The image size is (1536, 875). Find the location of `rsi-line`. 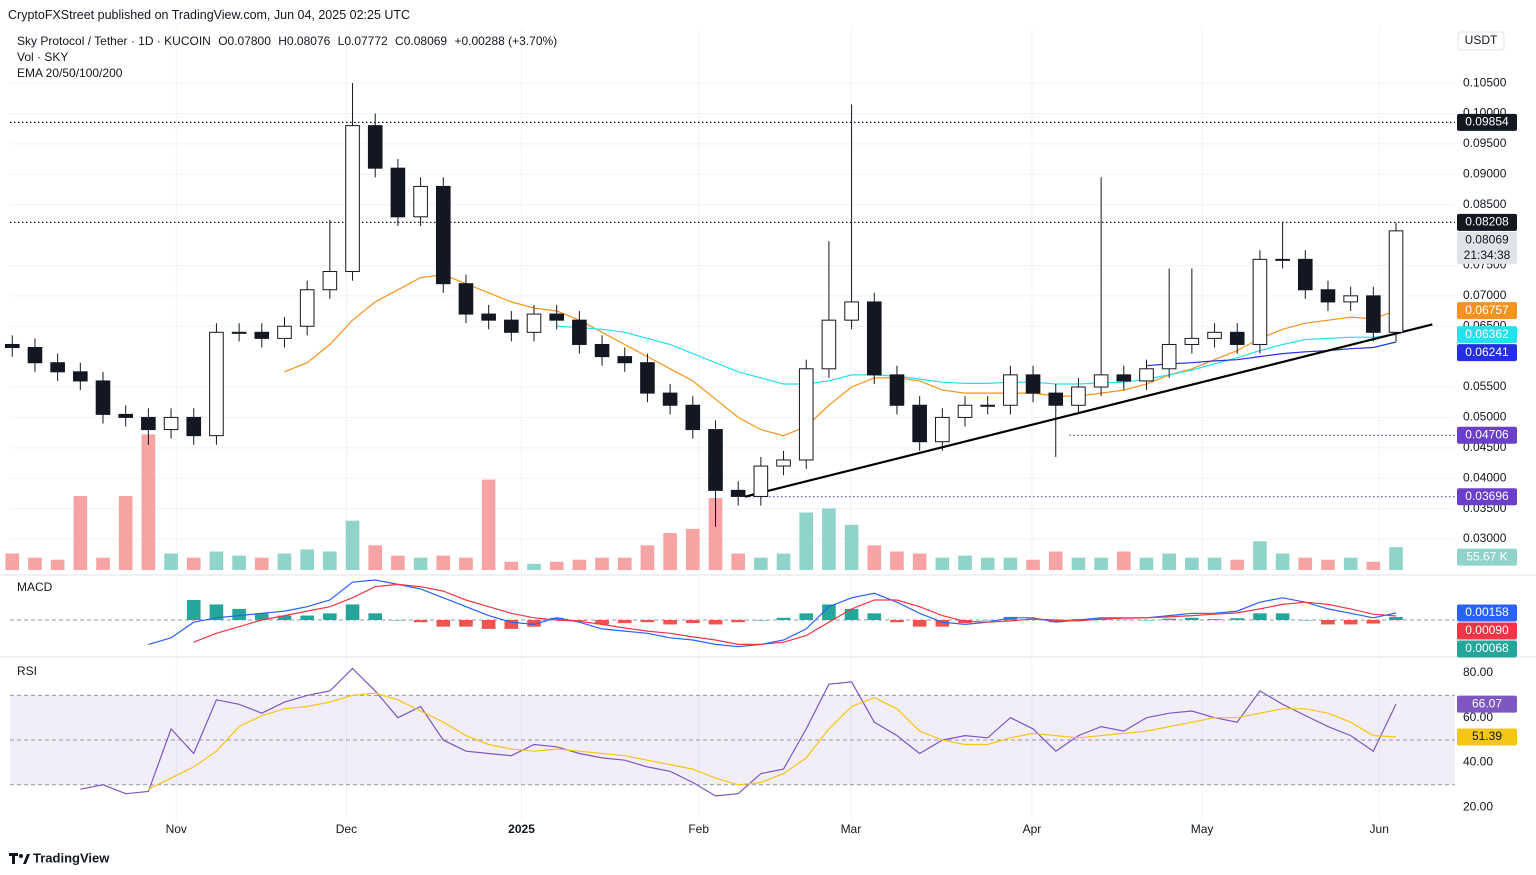

rsi-line is located at coordinates (738, 732).